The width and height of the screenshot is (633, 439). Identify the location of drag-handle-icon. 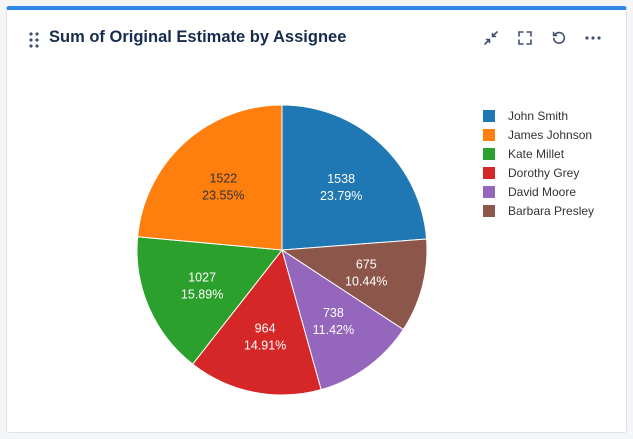
(34, 40).